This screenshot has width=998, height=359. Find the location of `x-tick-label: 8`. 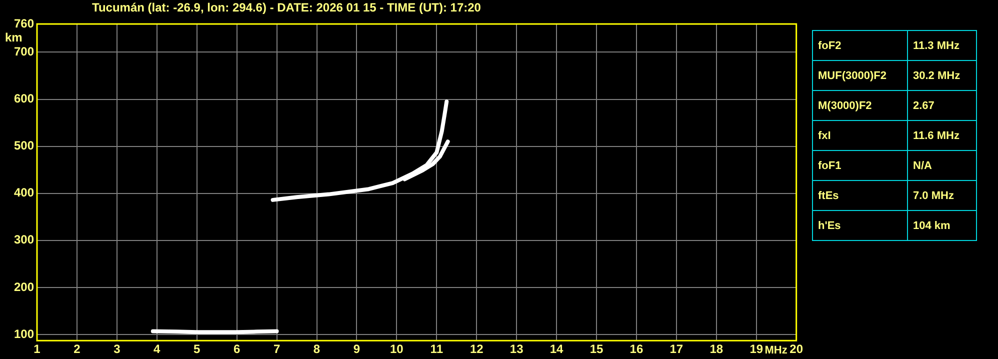

x-tick-label: 8 is located at coordinates (316, 349).